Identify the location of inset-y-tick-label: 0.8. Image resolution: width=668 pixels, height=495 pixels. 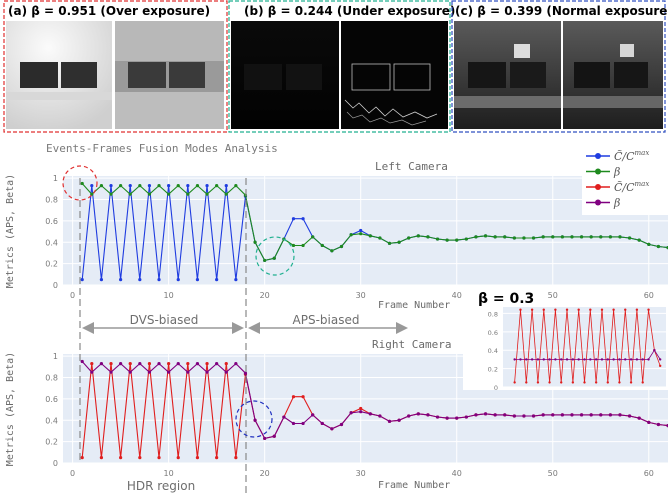
(493, 314).